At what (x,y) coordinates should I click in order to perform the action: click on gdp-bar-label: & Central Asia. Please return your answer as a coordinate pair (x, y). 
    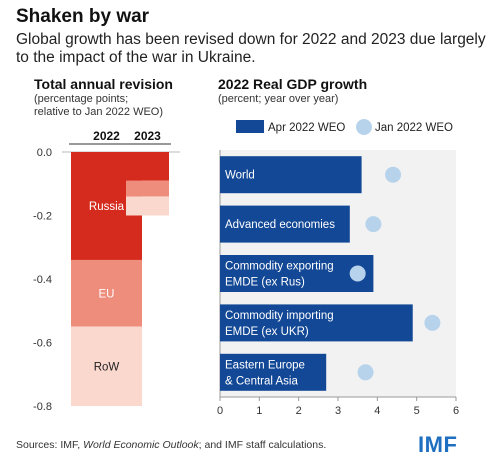
    Looking at the image, I should click on (261, 381).